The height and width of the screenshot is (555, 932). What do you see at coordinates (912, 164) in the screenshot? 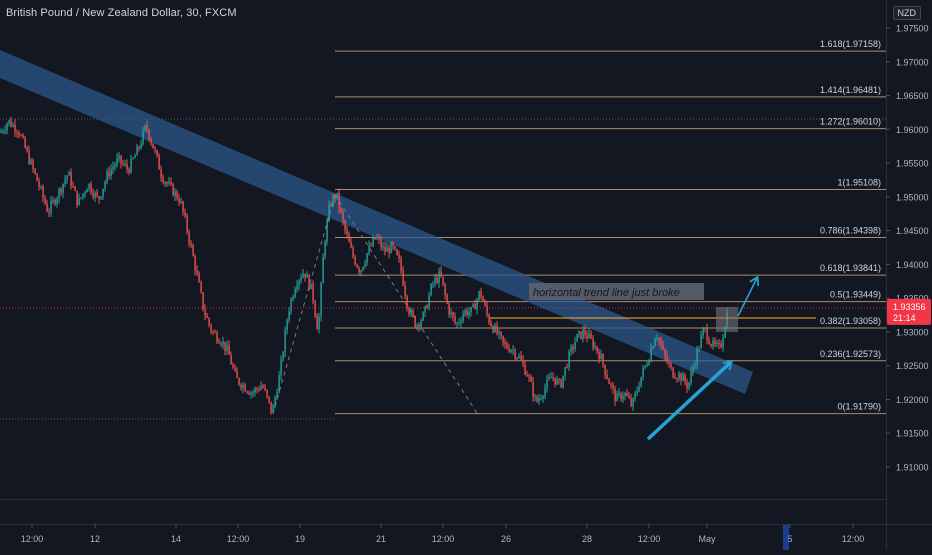
I see `y-tick-label: 1.95500` at bounding box center [912, 164].